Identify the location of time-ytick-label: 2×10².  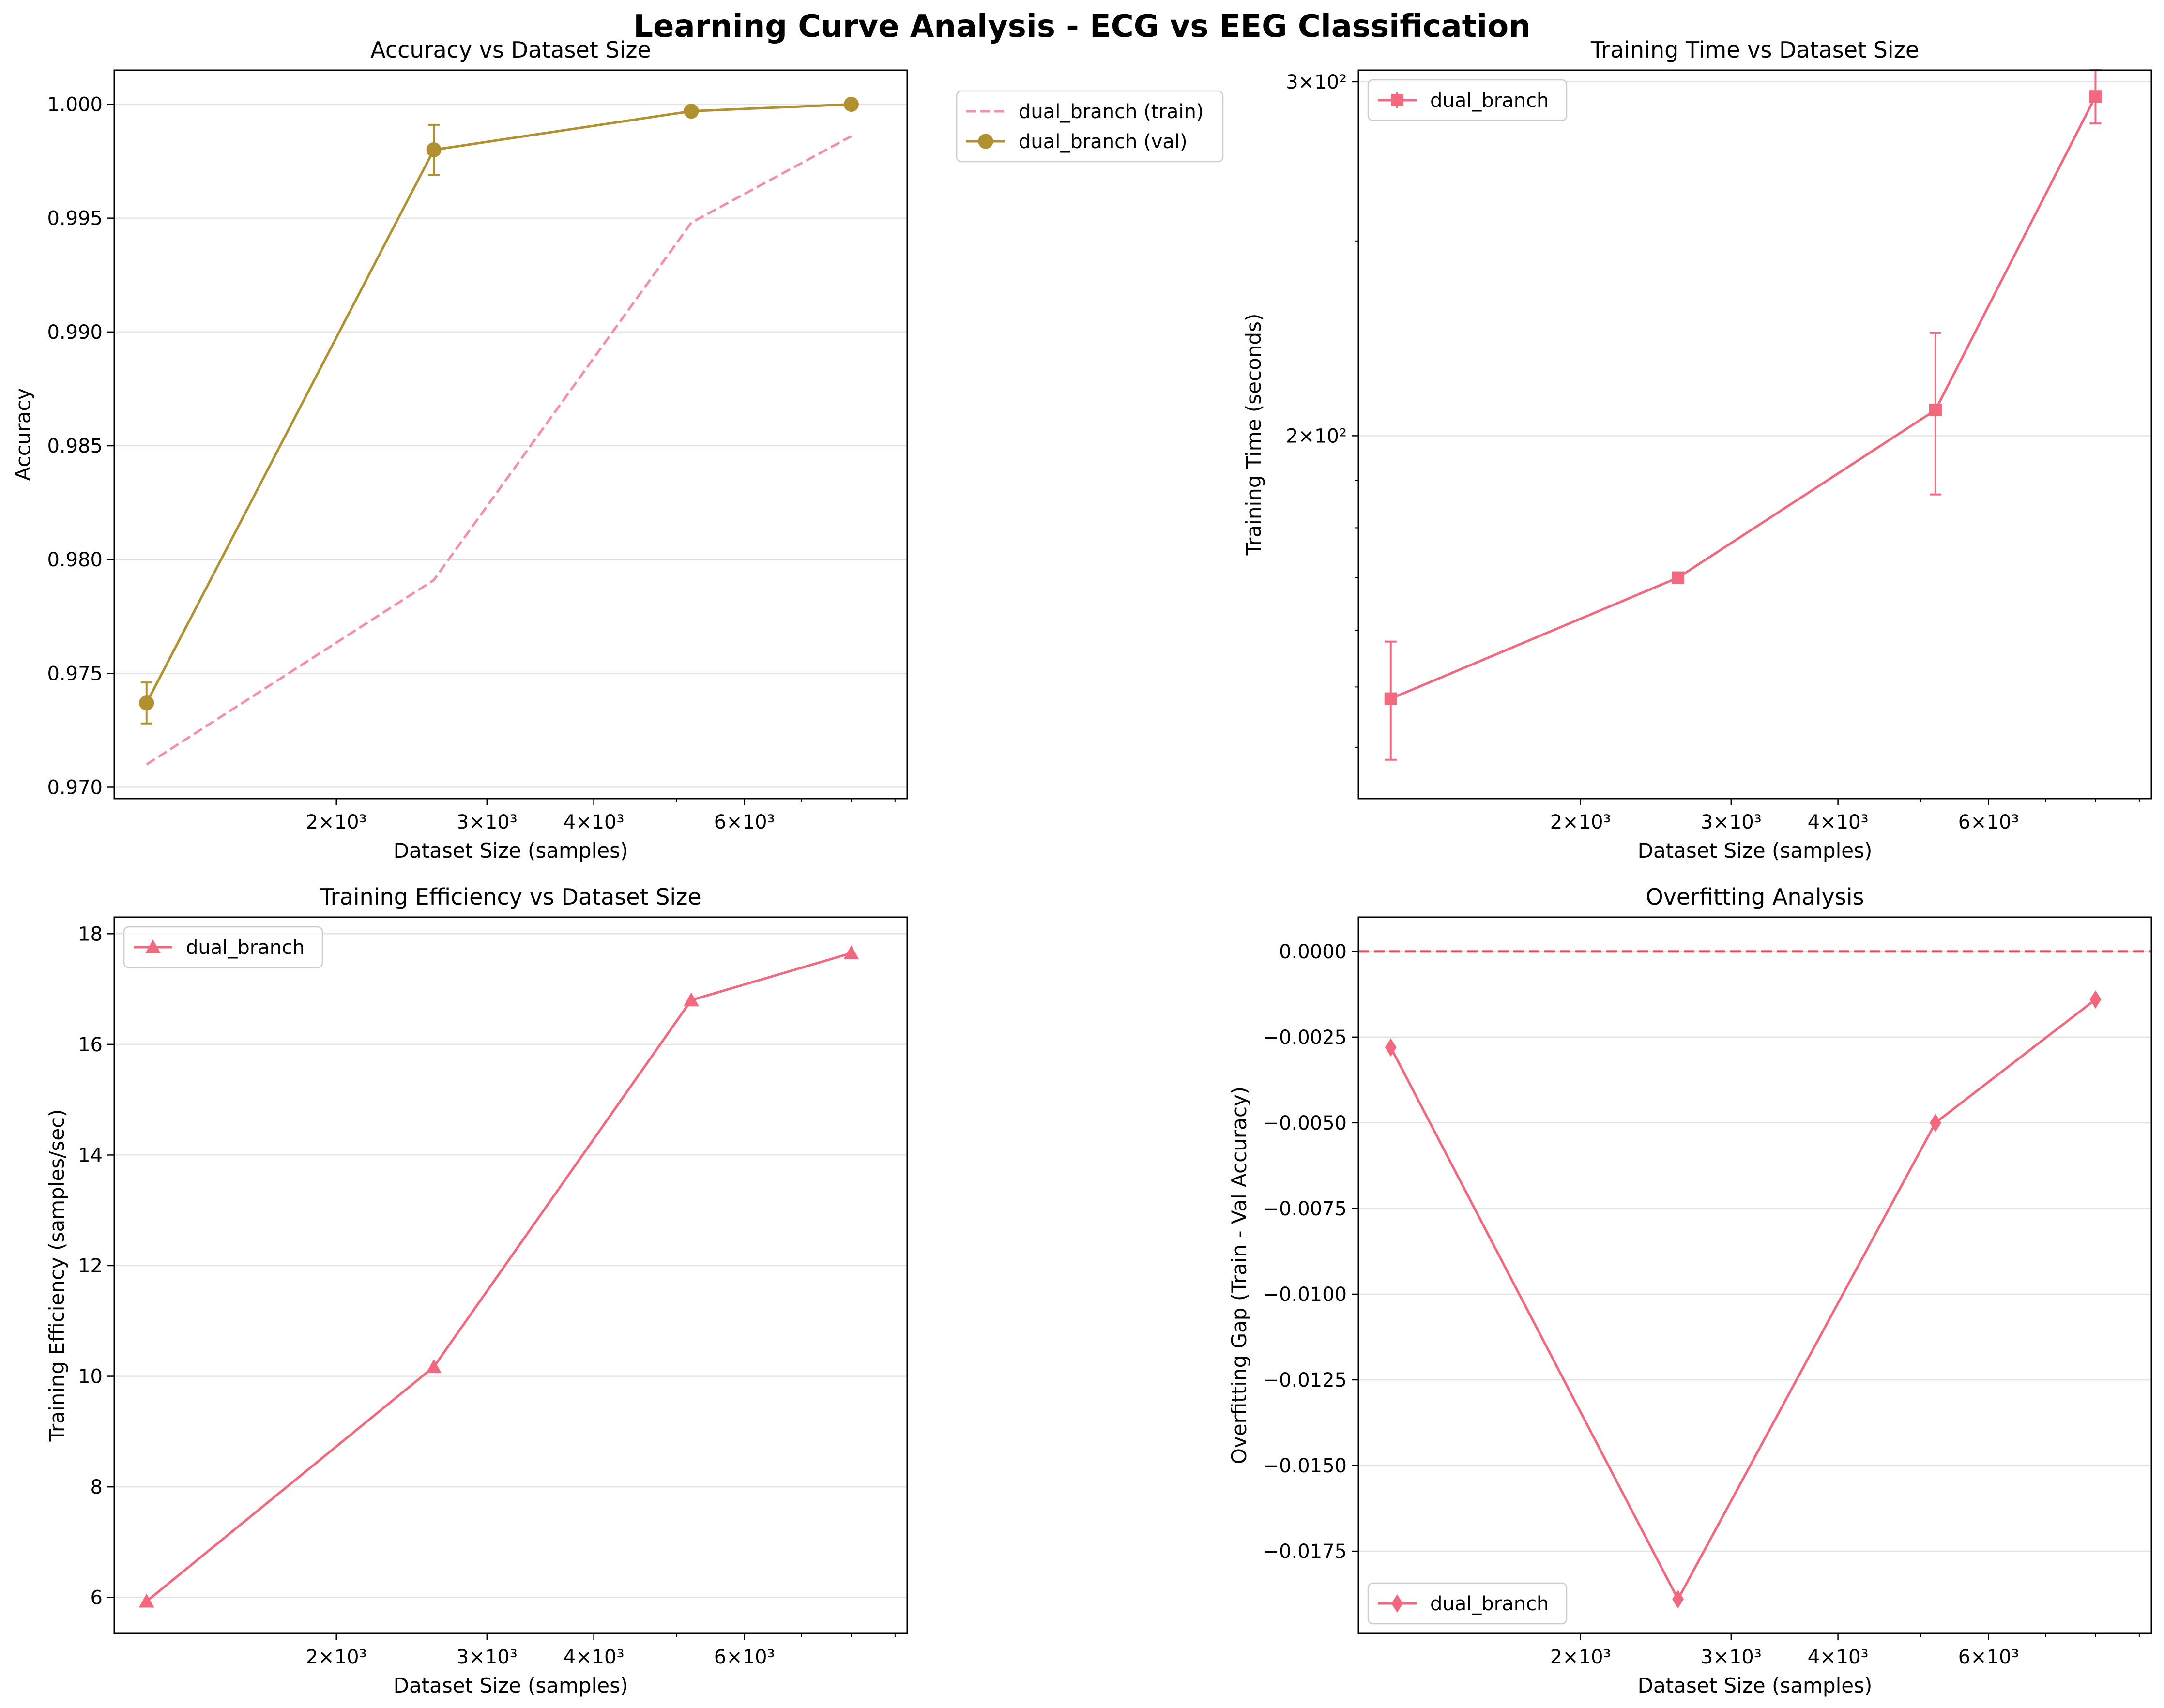
(1316, 436).